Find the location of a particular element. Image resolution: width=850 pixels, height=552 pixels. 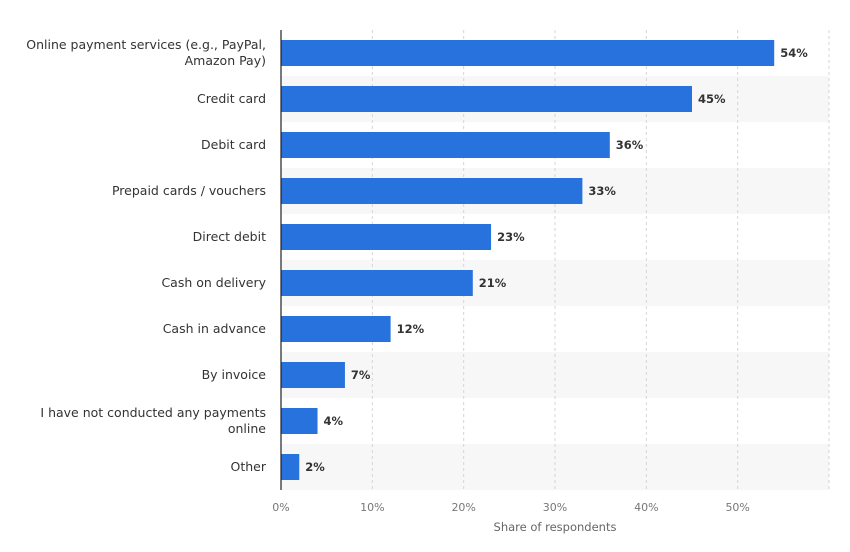

value-label: 33% is located at coordinates (602, 191).